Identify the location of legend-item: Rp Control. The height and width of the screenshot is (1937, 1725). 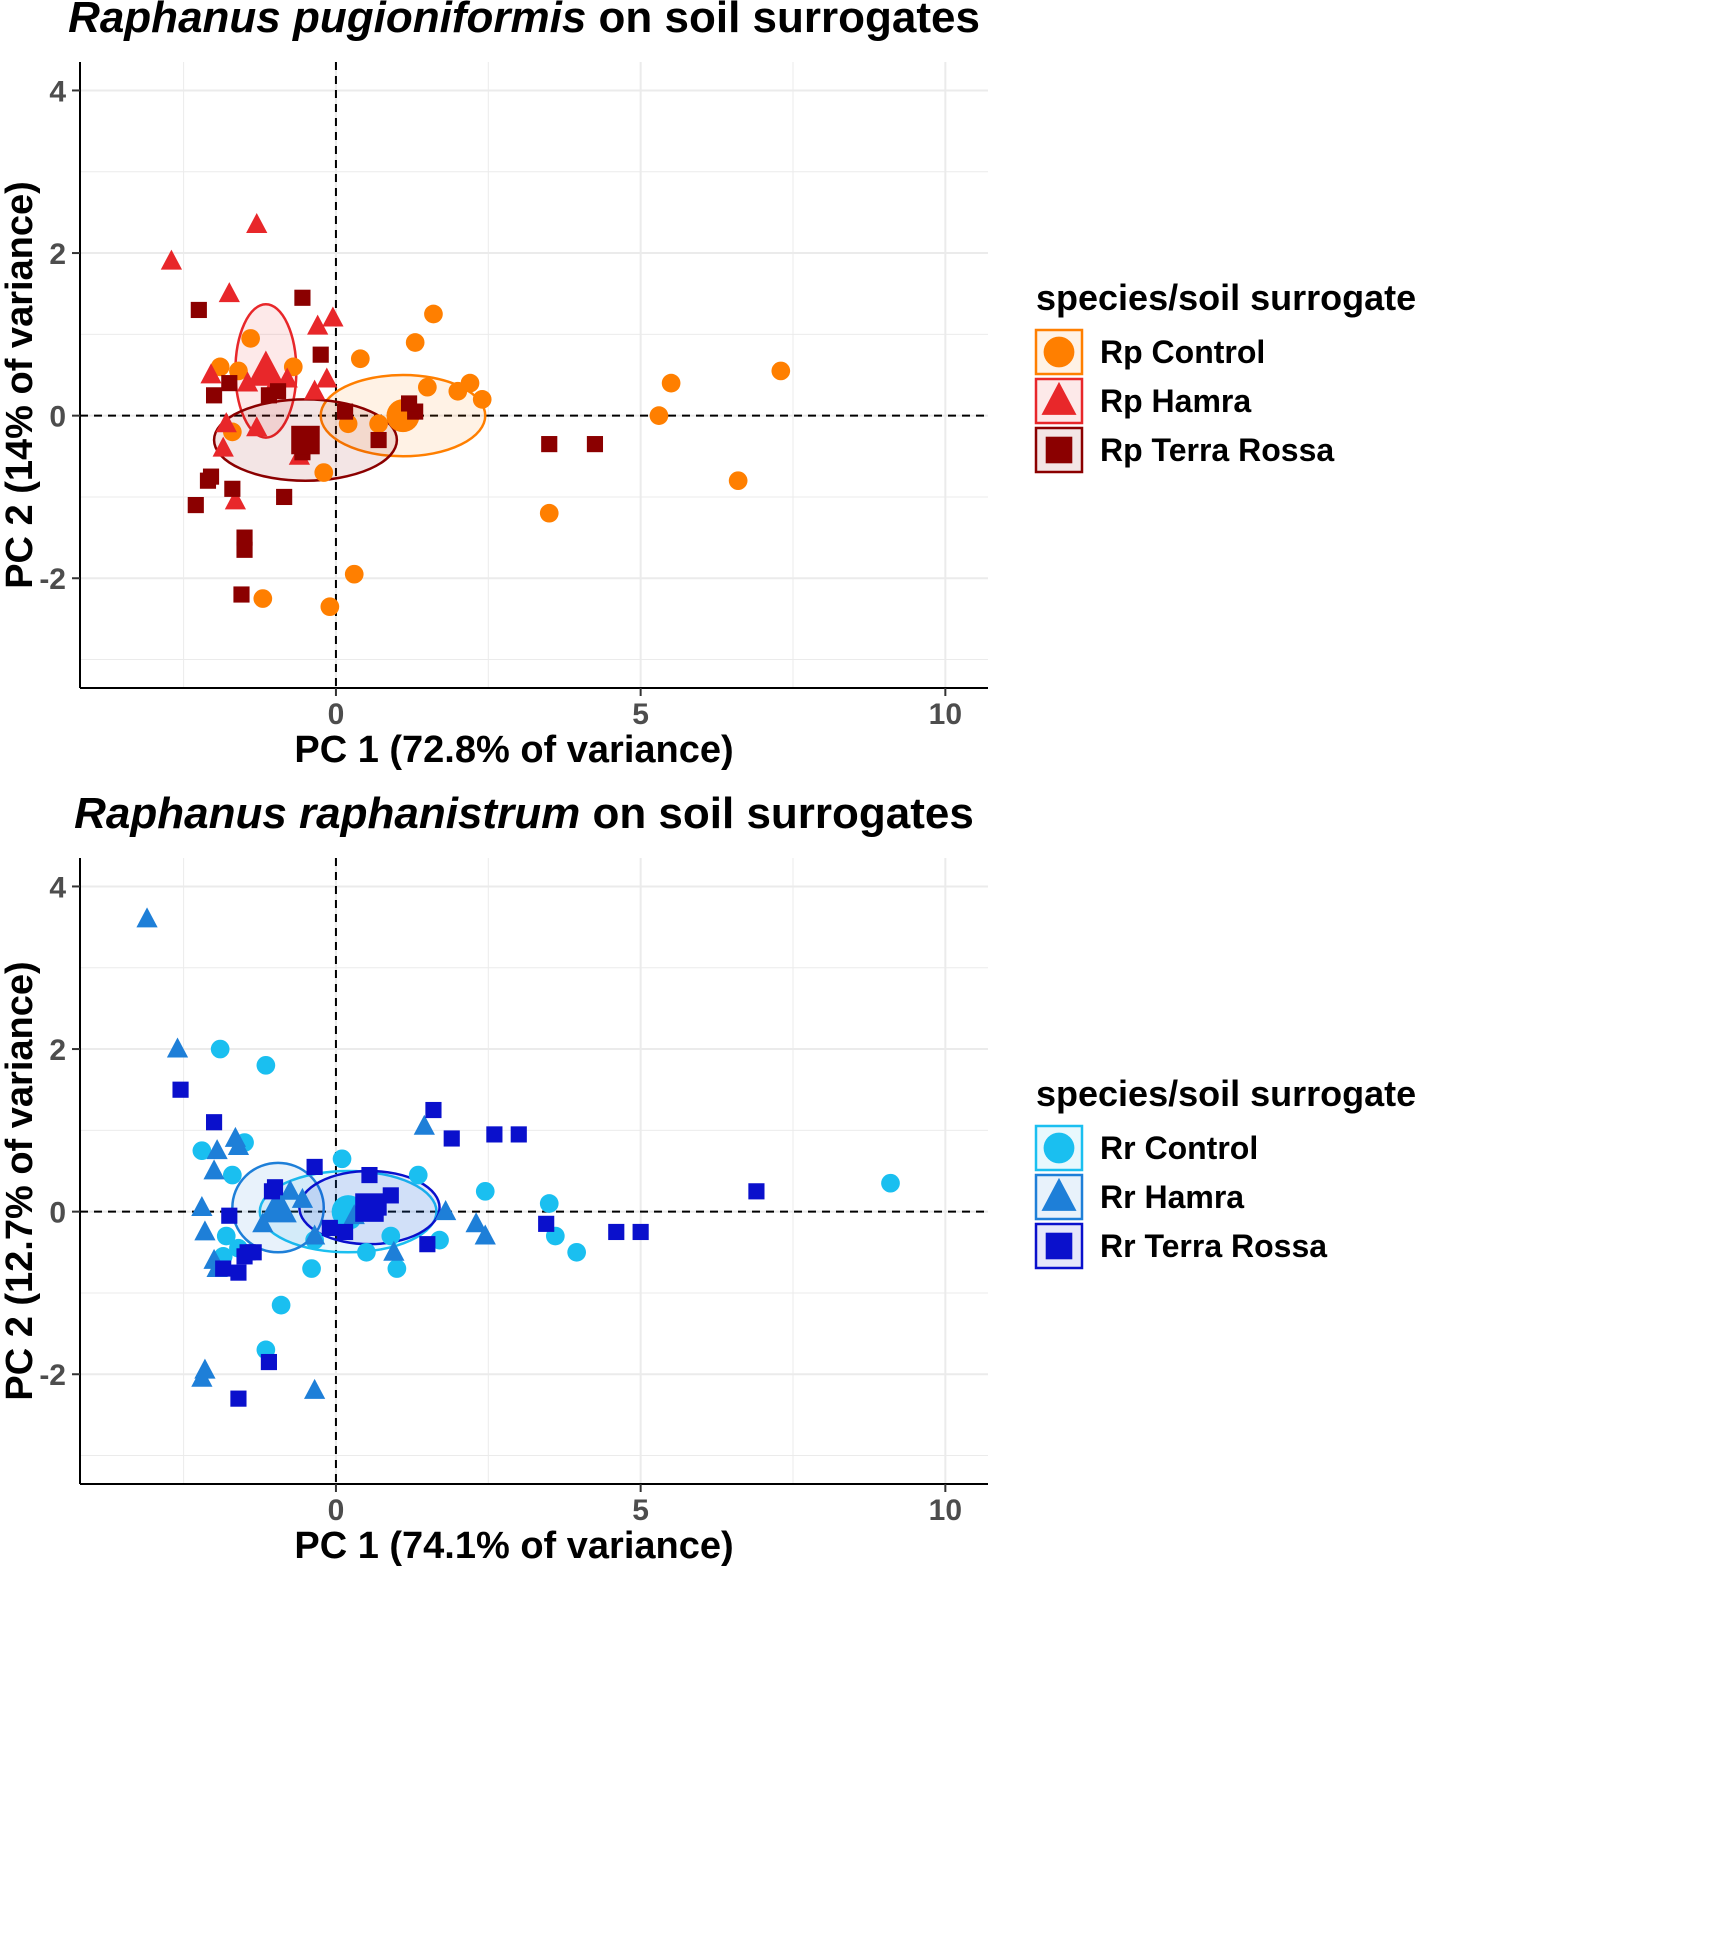
(1149, 352).